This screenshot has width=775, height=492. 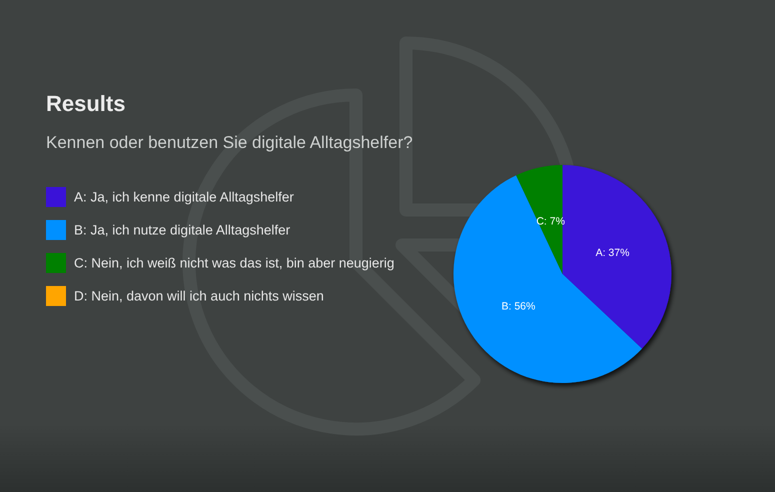 I want to click on legend-label: A: Ja, ich kenne digitale Alltagshelfer, so click(x=184, y=197).